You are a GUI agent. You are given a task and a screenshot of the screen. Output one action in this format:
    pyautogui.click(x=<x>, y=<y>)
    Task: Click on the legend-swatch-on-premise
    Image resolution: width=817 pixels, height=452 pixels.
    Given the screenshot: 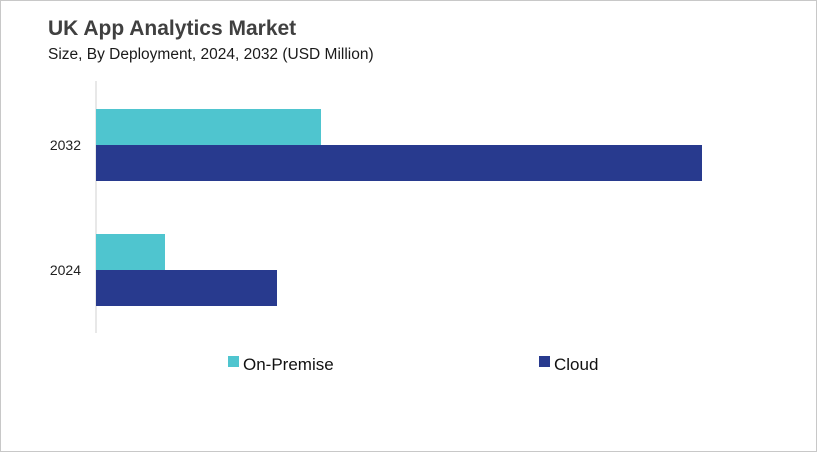 What is the action you would take?
    pyautogui.click(x=233, y=361)
    